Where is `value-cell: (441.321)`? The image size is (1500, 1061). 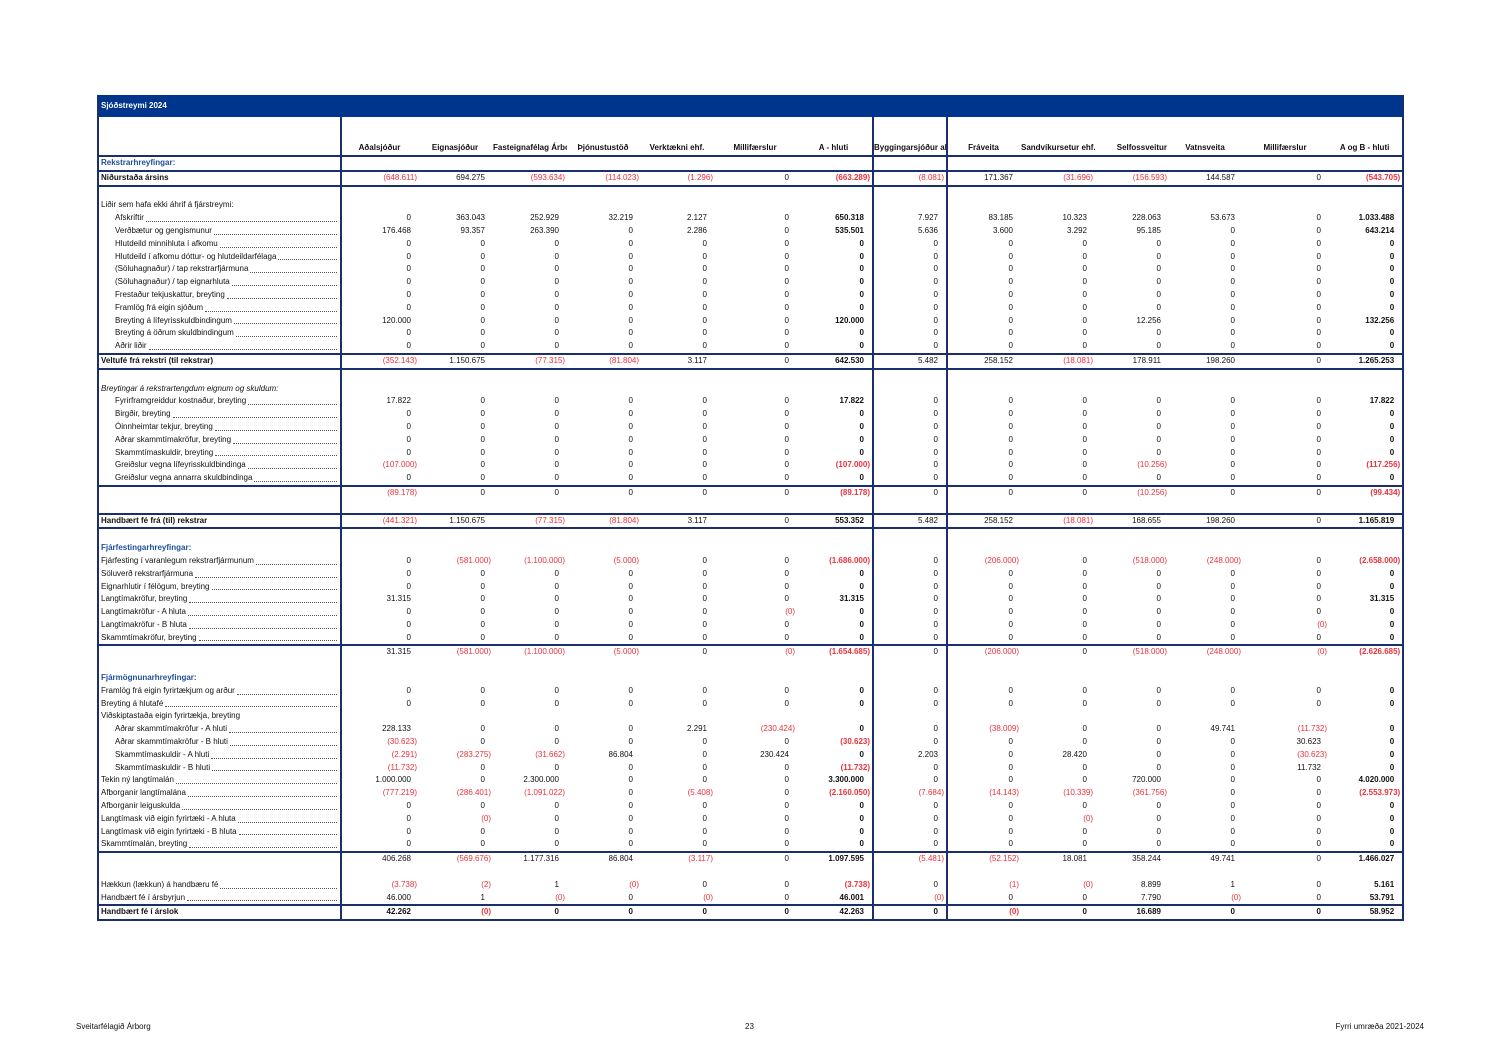 value-cell: (441.321) is located at coordinates (380, 521).